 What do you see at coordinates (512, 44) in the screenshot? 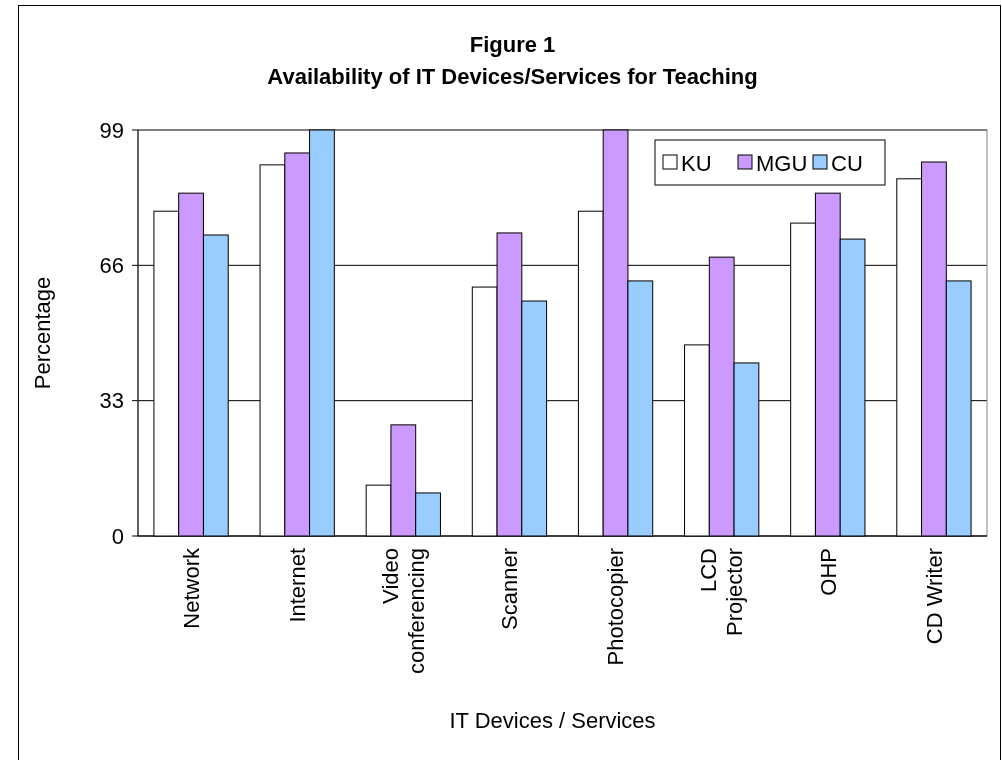
I see `chart-title: Figure 1` at bounding box center [512, 44].